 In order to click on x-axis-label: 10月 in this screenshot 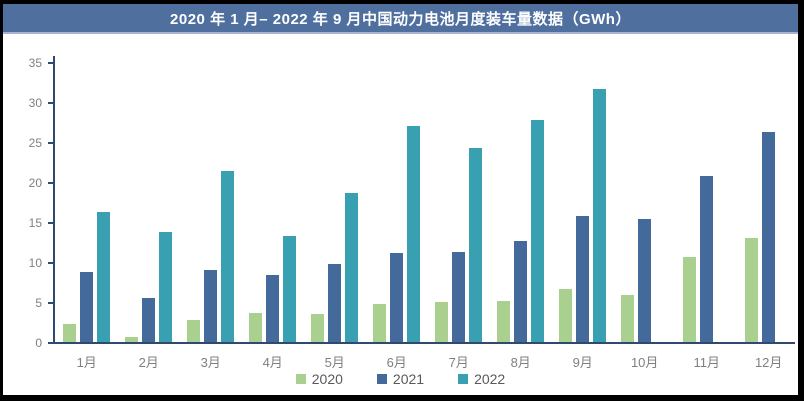, I will do `click(644, 362)`.